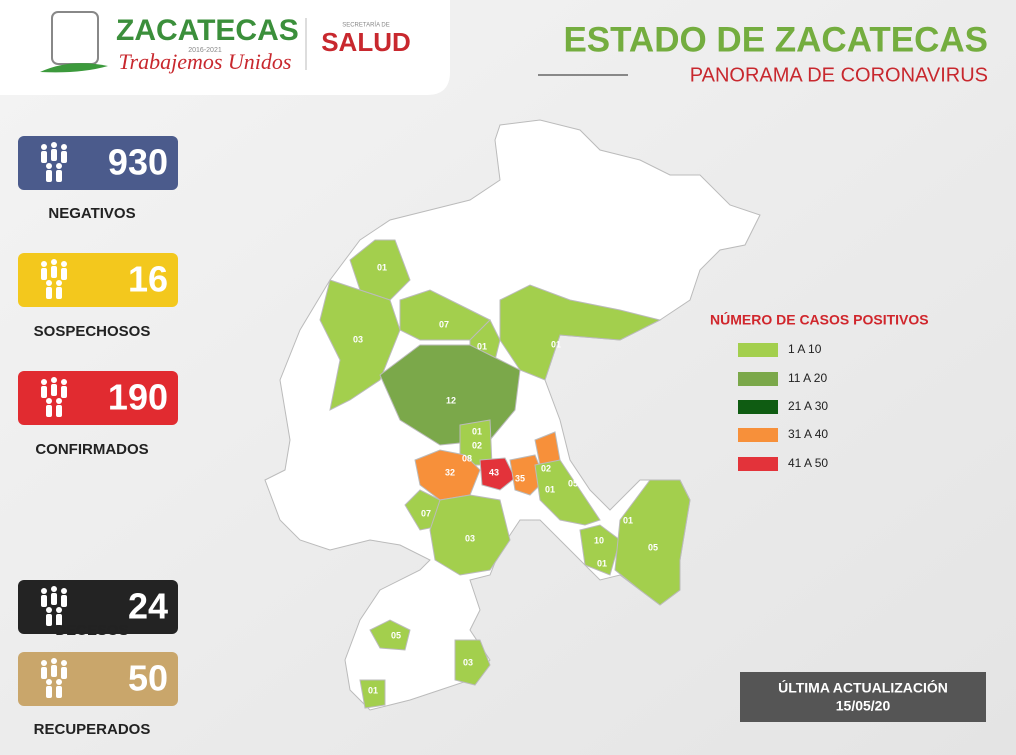 This screenshot has height=755, width=1016. What do you see at coordinates (819, 319) in the screenshot?
I see `legend-title: NÚMERO DE CASOS POSITIVOS` at bounding box center [819, 319].